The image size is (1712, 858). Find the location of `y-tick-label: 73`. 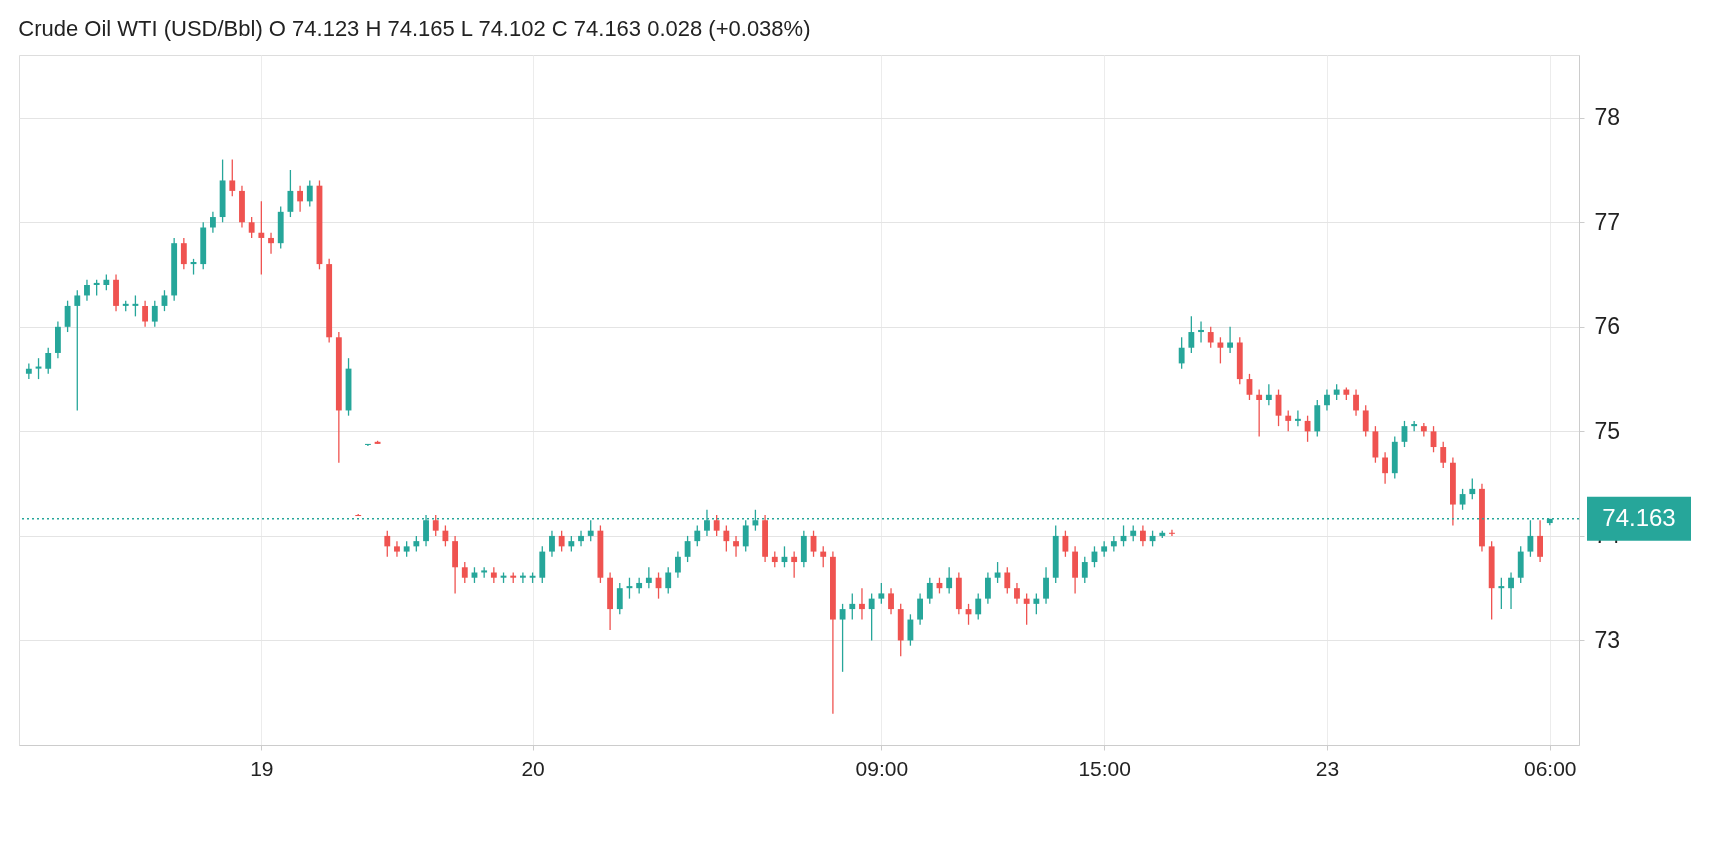

y-tick-label: 73 is located at coordinates (1607, 639).